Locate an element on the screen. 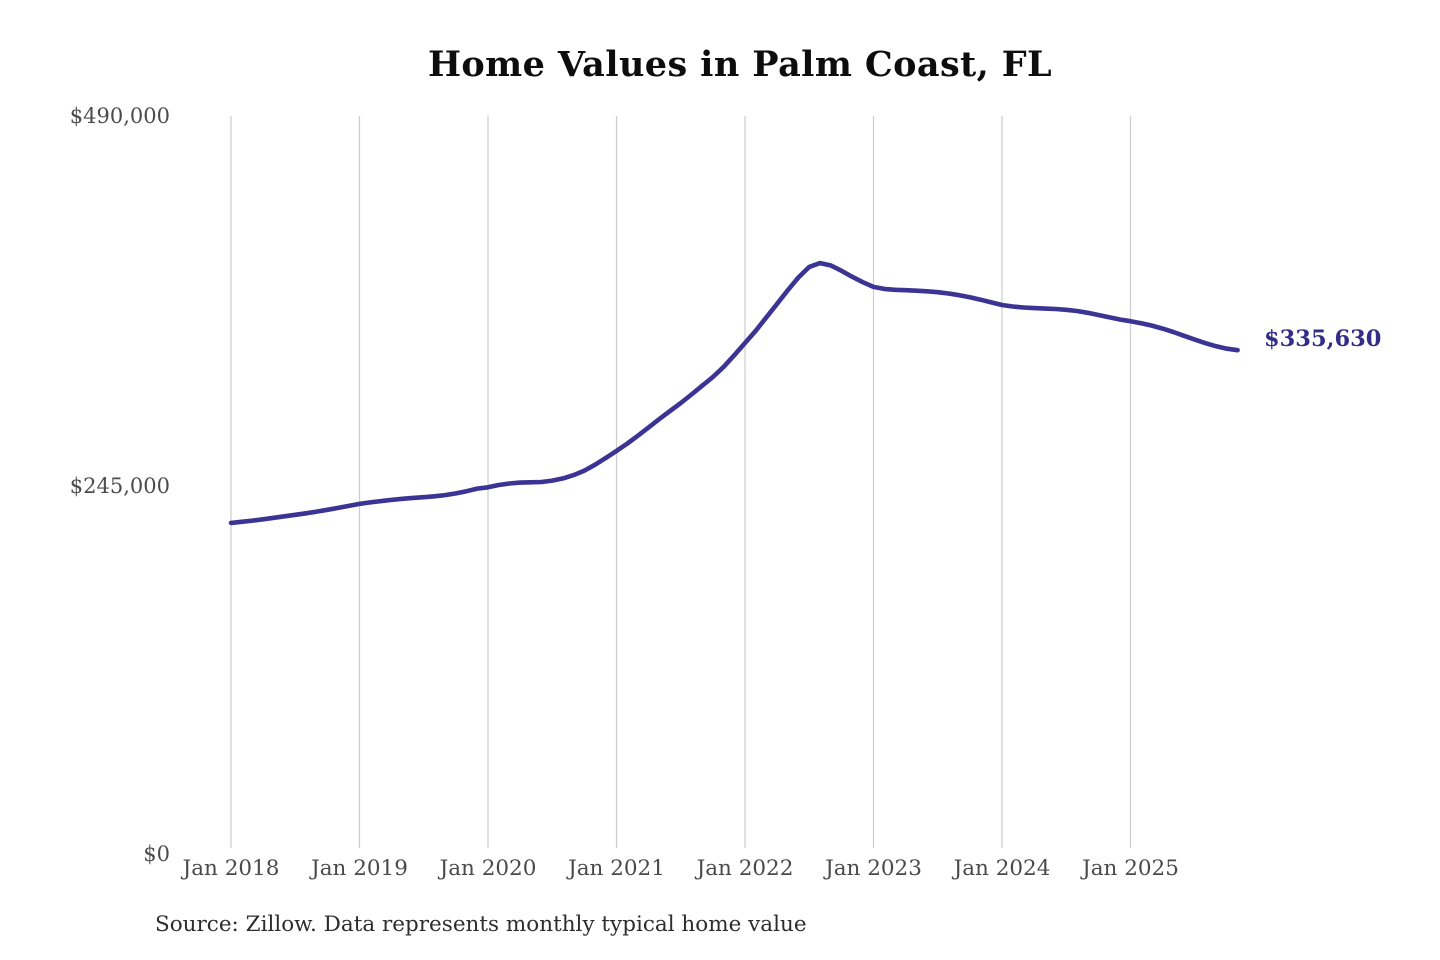 The height and width of the screenshot is (960, 1440). x-axis-tick-label: Jan 2024 is located at coordinates (1002, 868).